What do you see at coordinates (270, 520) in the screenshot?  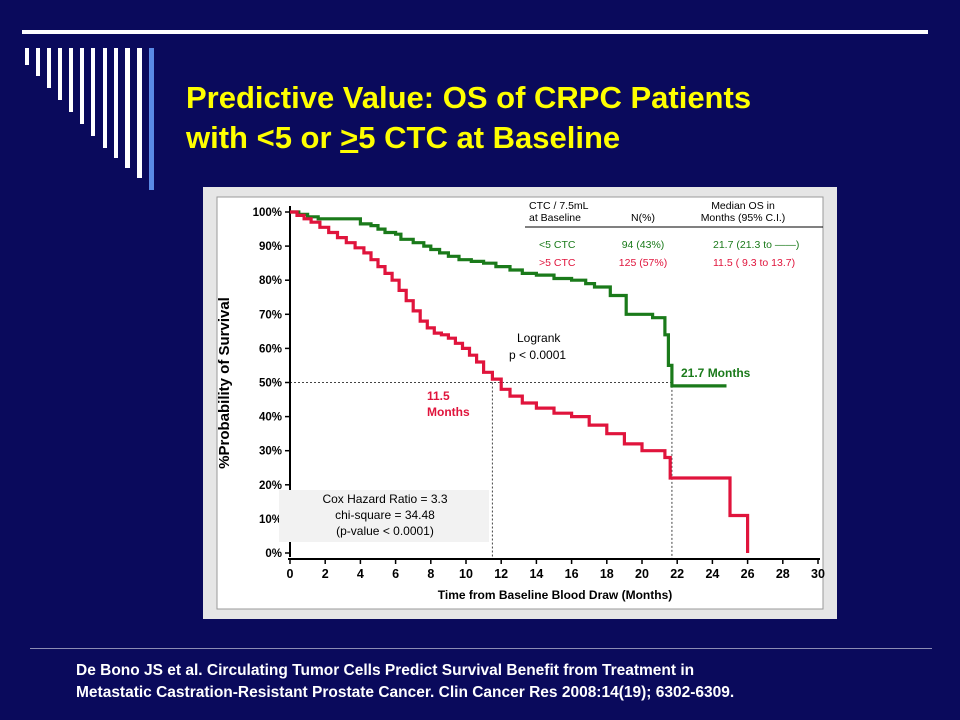 I see `y-tick-label: 10%` at bounding box center [270, 520].